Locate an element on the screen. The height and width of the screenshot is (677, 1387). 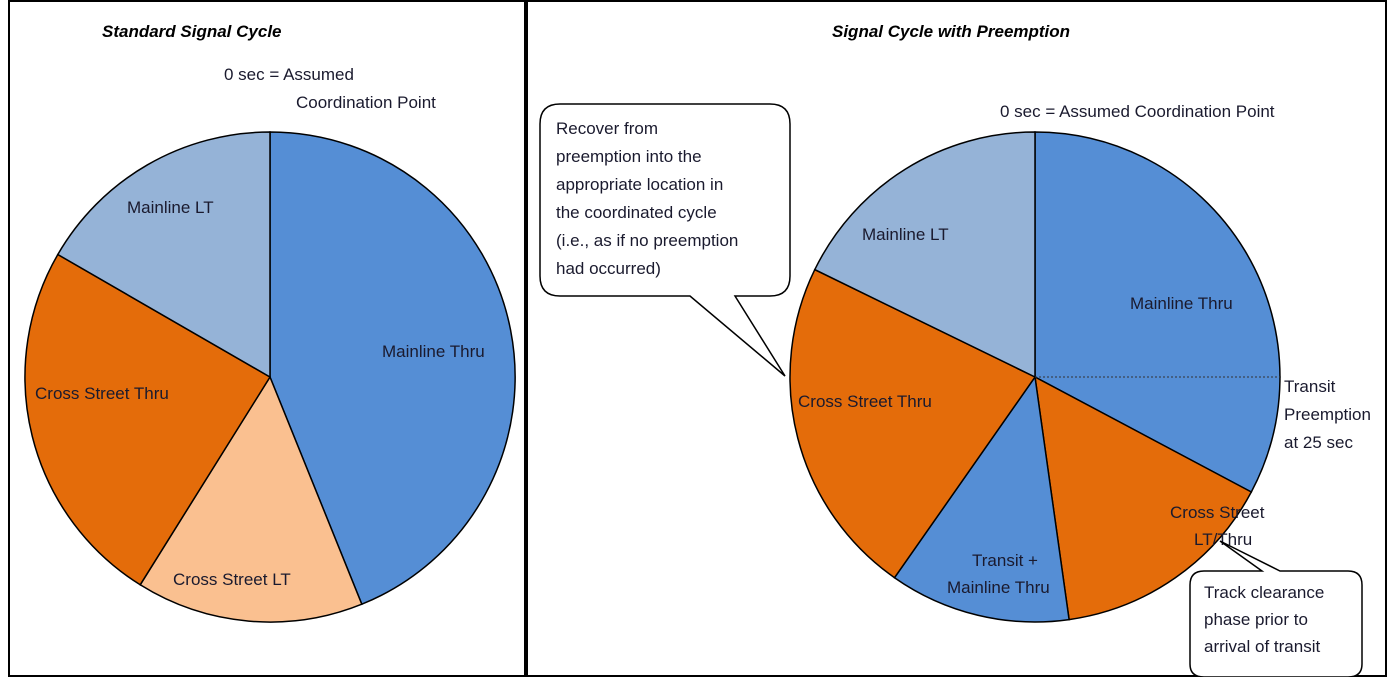
coordination-point-note-line1: 0 sec = Assumed is located at coordinates (289, 74).